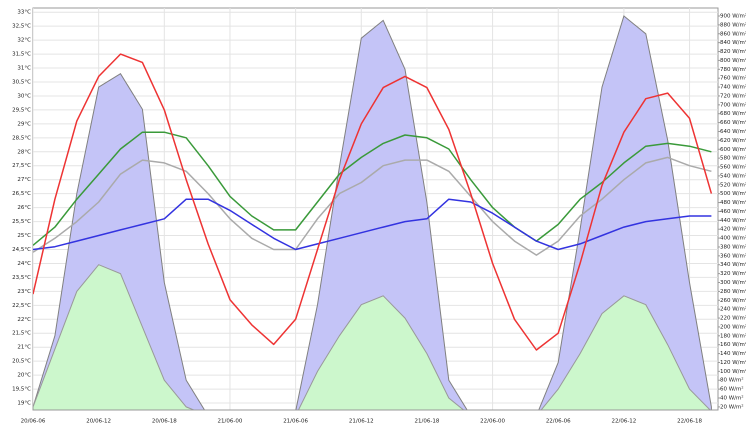 Image resolution: width=746 pixels, height=428 pixels. Describe the element at coordinates (732, 398) in the screenshot. I see `y2-tick-label: 40 W/m²` at that location.